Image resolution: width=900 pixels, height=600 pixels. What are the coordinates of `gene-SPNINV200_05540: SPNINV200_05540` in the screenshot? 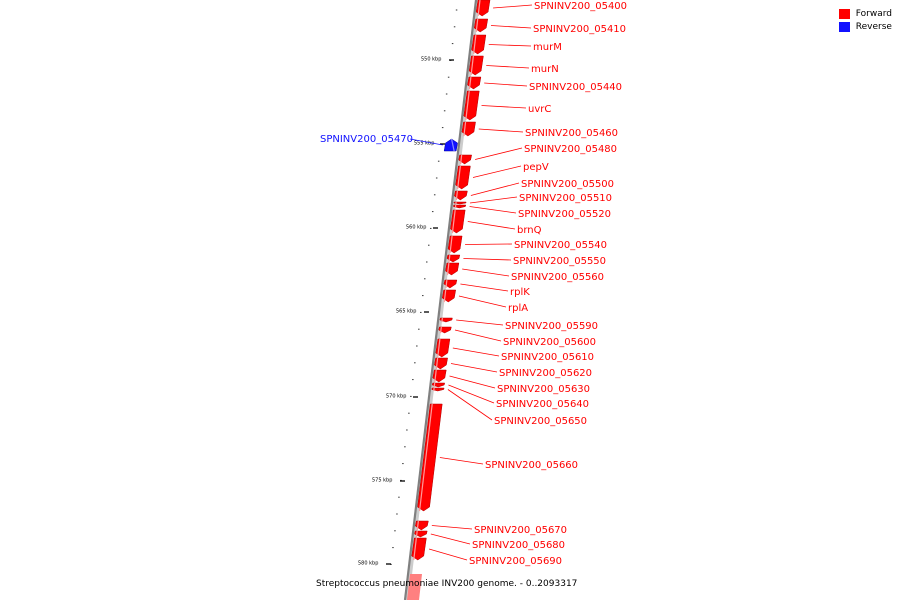 It's located at (527, 244).